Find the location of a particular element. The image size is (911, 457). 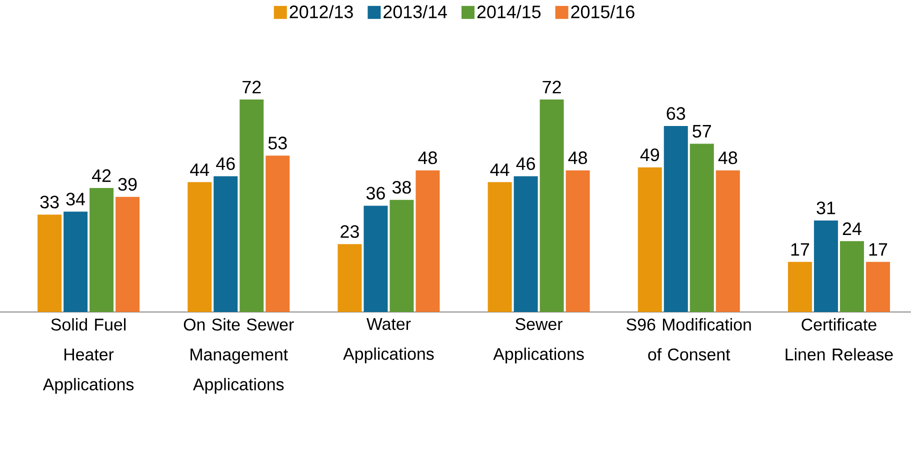

data-label: 23 is located at coordinates (349, 231).